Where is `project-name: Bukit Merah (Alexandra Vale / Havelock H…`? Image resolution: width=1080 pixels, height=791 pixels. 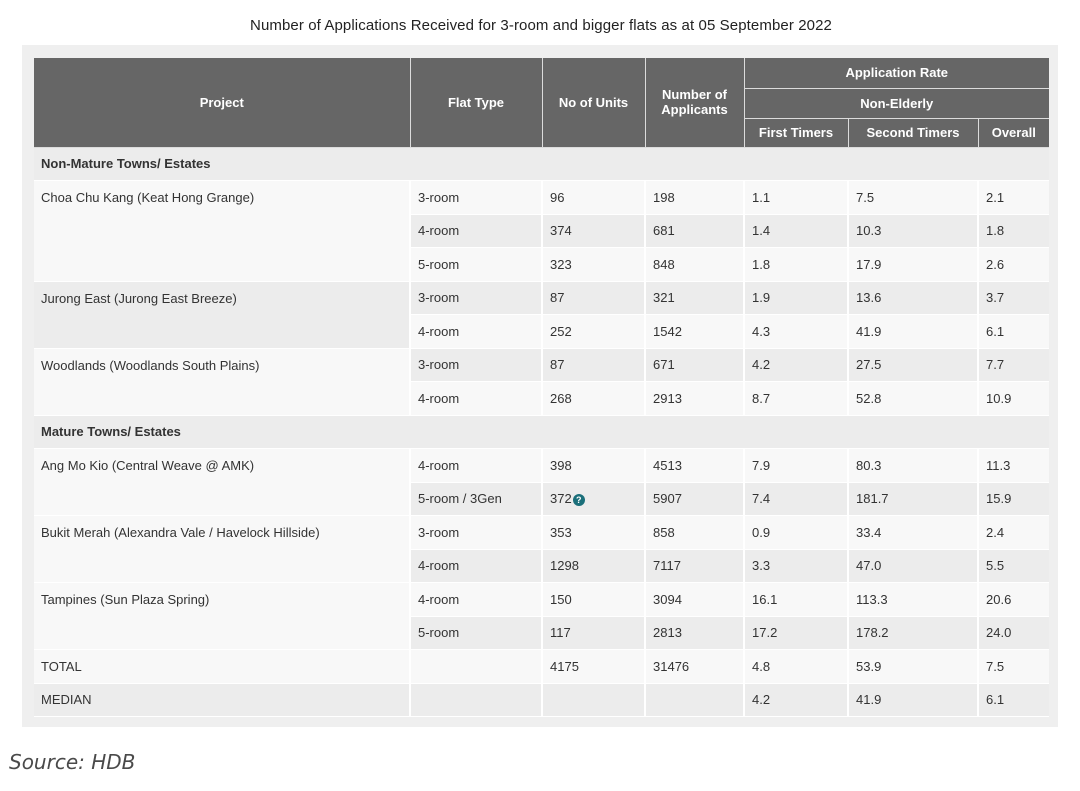 project-name: Bukit Merah (Alexandra Vale / Havelock H… is located at coordinates (222, 549).